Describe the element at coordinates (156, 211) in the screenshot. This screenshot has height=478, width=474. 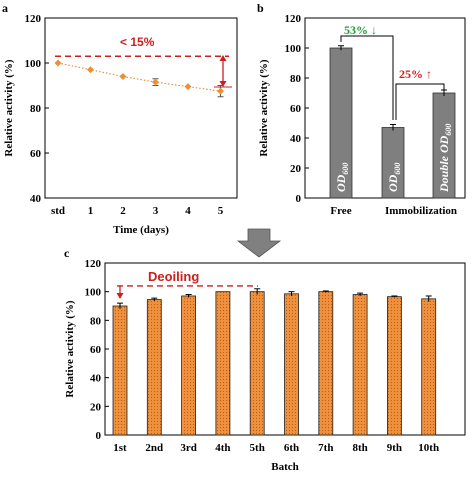
I see `panel-a-xtick-label: 3` at that location.